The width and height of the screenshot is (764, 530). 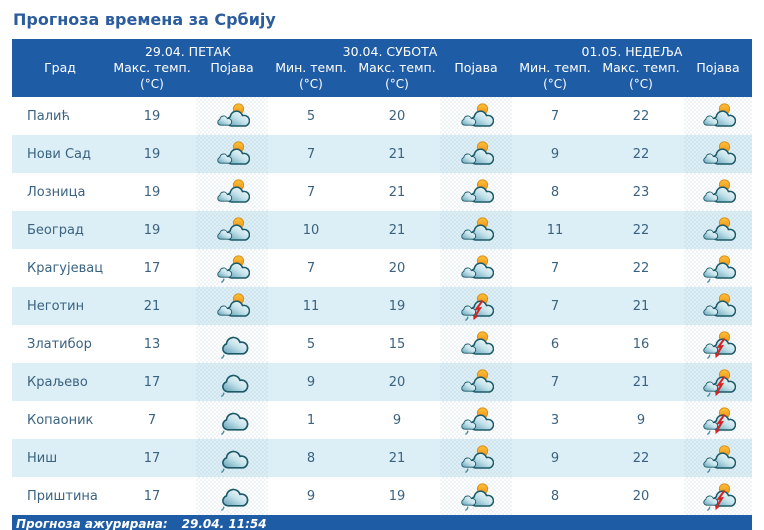 I want to click on min-temp-sunday-cell: 8, so click(x=555, y=192).